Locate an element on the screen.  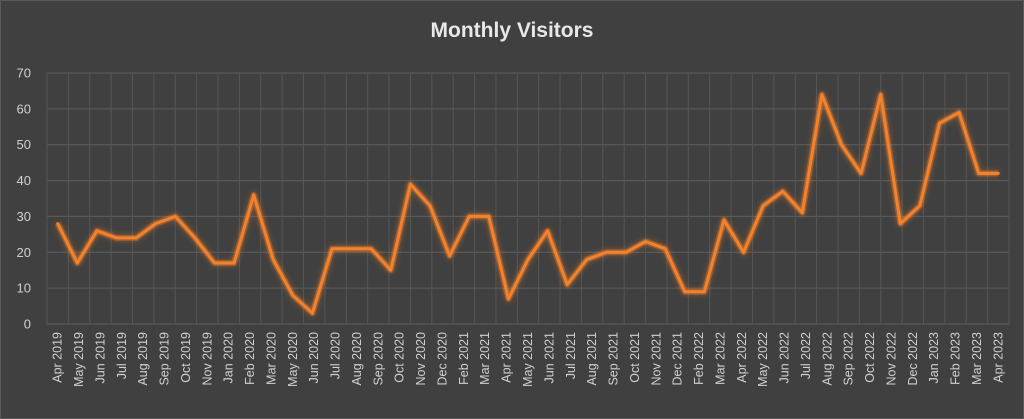
x-tick-label: Aug 2021 is located at coordinates (592, 359).